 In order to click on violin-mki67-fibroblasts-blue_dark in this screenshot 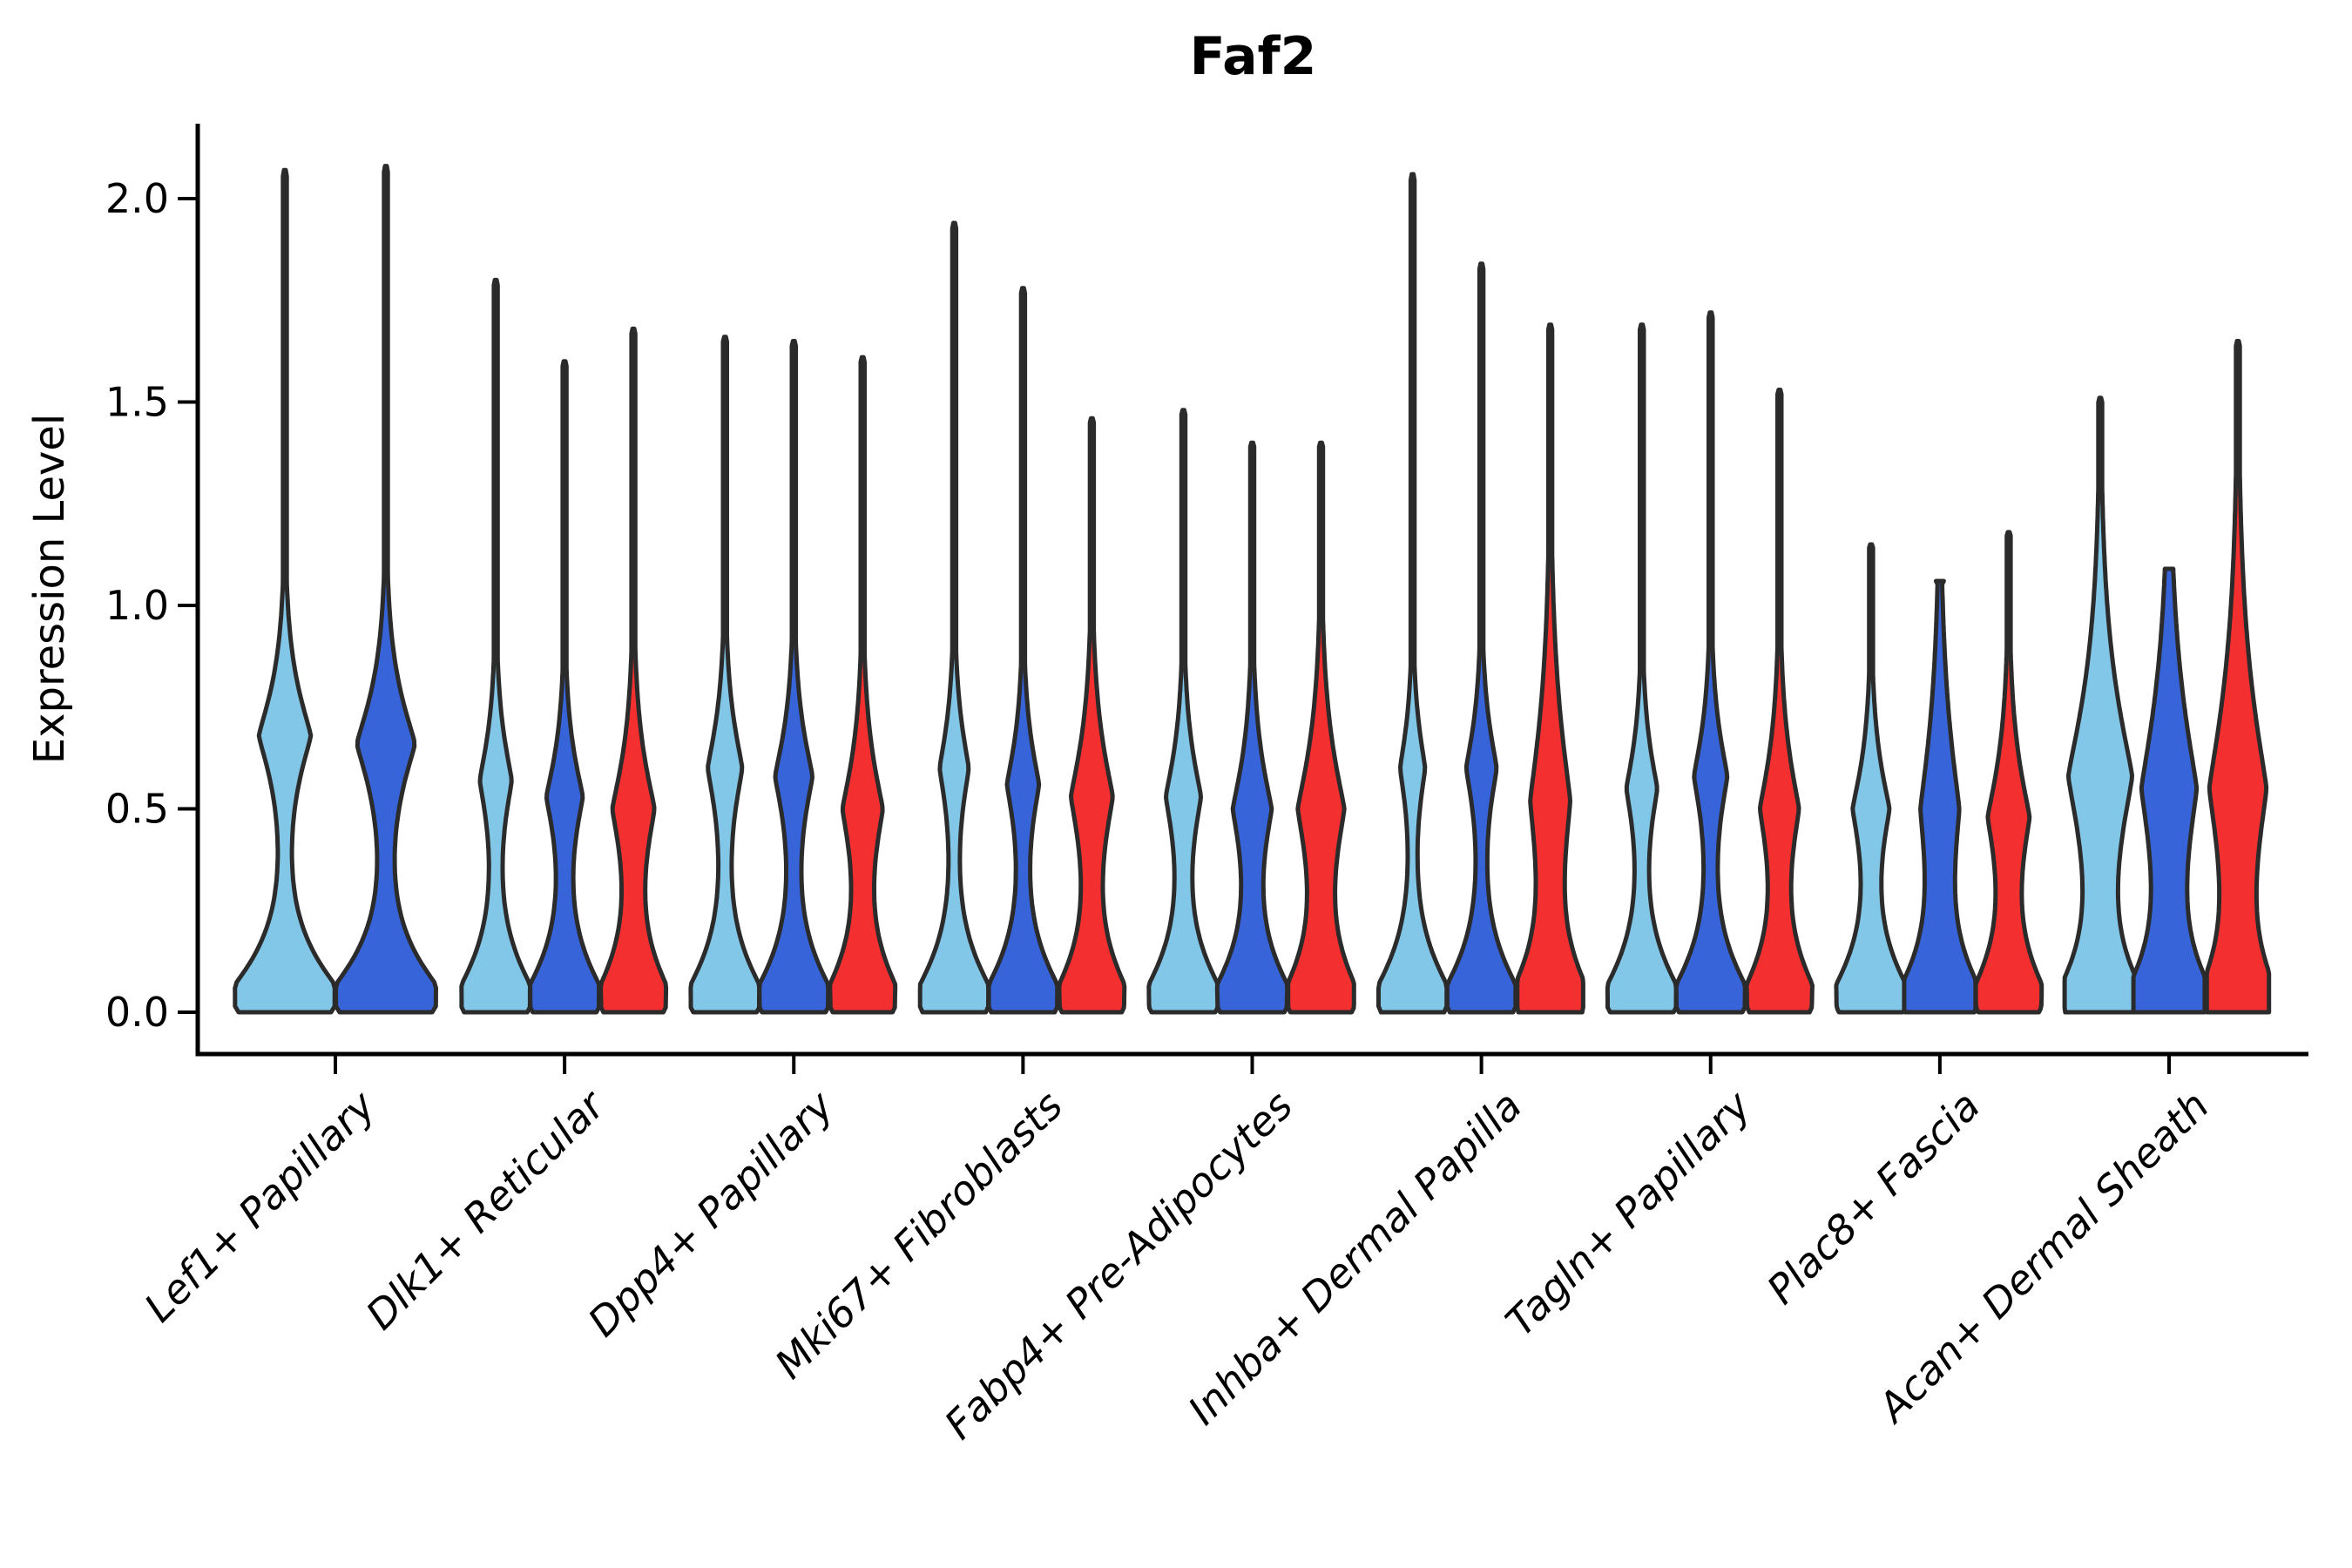, I will do `click(1023, 650)`.